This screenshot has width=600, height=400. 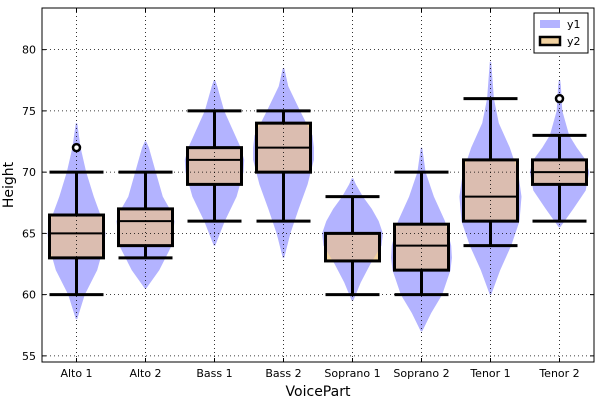 What do you see at coordinates (29, 356) in the screenshot?
I see `ytick-label-55: 55` at bounding box center [29, 356].